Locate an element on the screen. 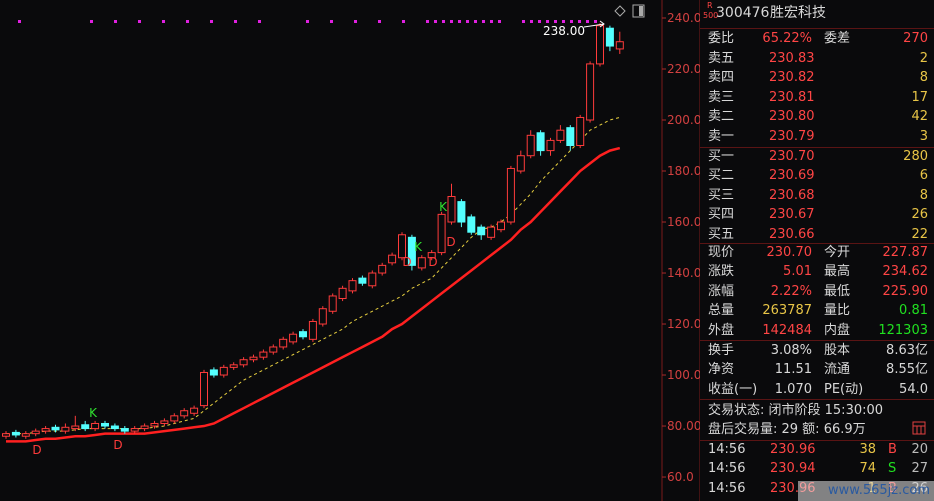 The image size is (934, 501). panel-text: 230.66 is located at coordinates (792, 234).